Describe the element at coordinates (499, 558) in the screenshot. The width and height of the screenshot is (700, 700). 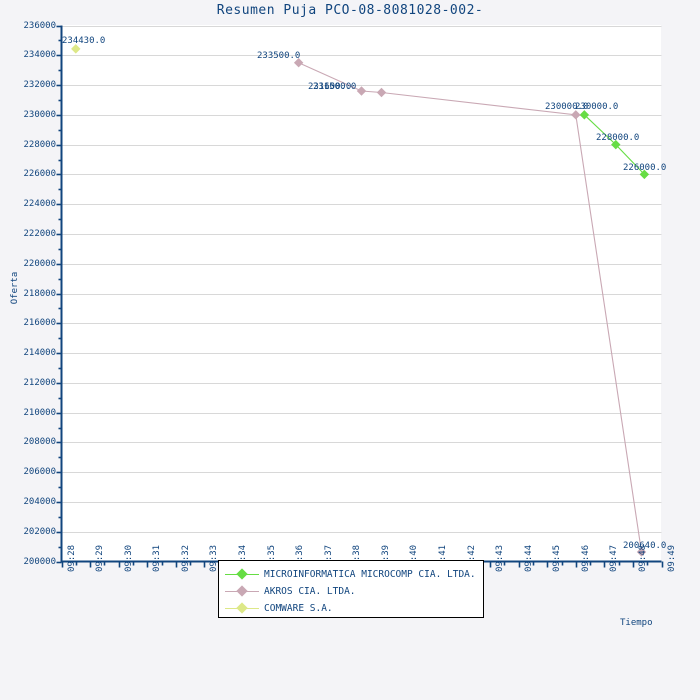
I see `x-tick-label: 09:43` at that location.